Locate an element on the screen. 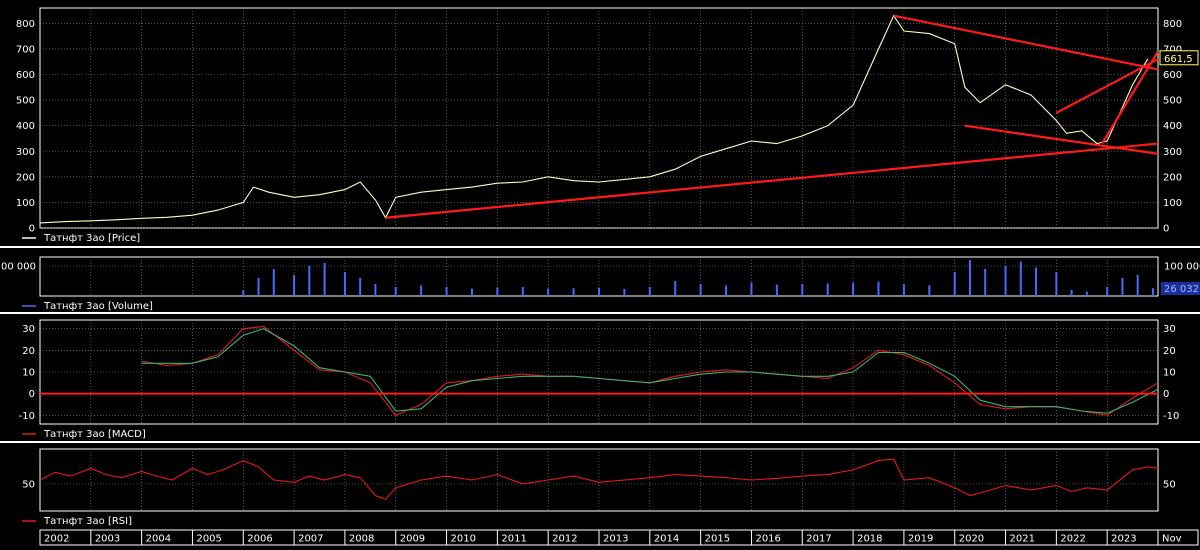 The width and height of the screenshot is (1200, 550). y-tick-label-right: 700 is located at coordinates (1172, 49).